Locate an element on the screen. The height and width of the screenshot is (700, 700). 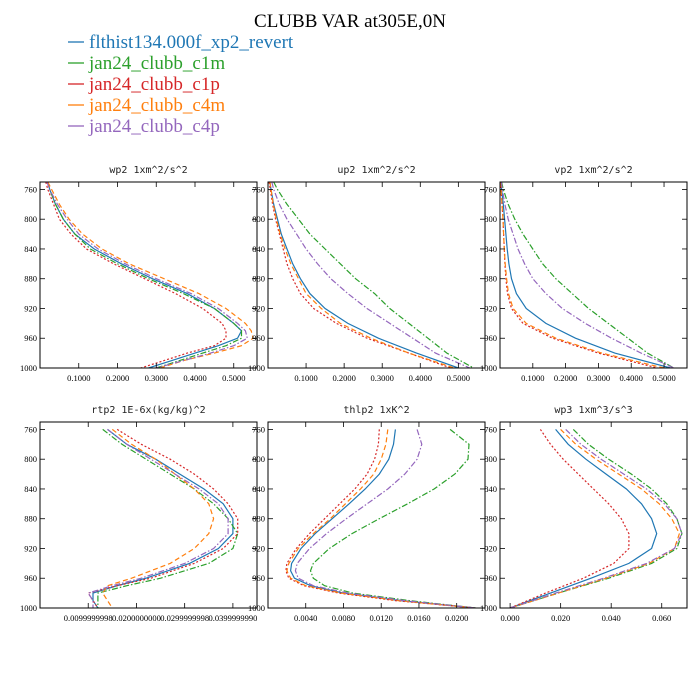
x-tick-label: 0.0200 is located at coordinates (456, 618).